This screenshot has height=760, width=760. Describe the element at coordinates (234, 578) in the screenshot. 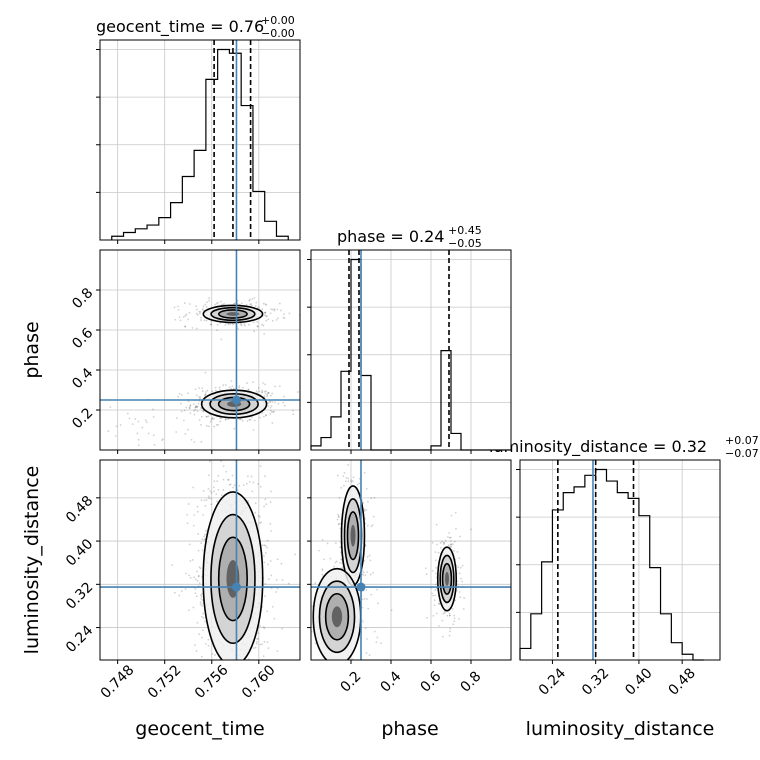

I see `panel-geocent_time-vs-luminosity_distance-density` at that location.